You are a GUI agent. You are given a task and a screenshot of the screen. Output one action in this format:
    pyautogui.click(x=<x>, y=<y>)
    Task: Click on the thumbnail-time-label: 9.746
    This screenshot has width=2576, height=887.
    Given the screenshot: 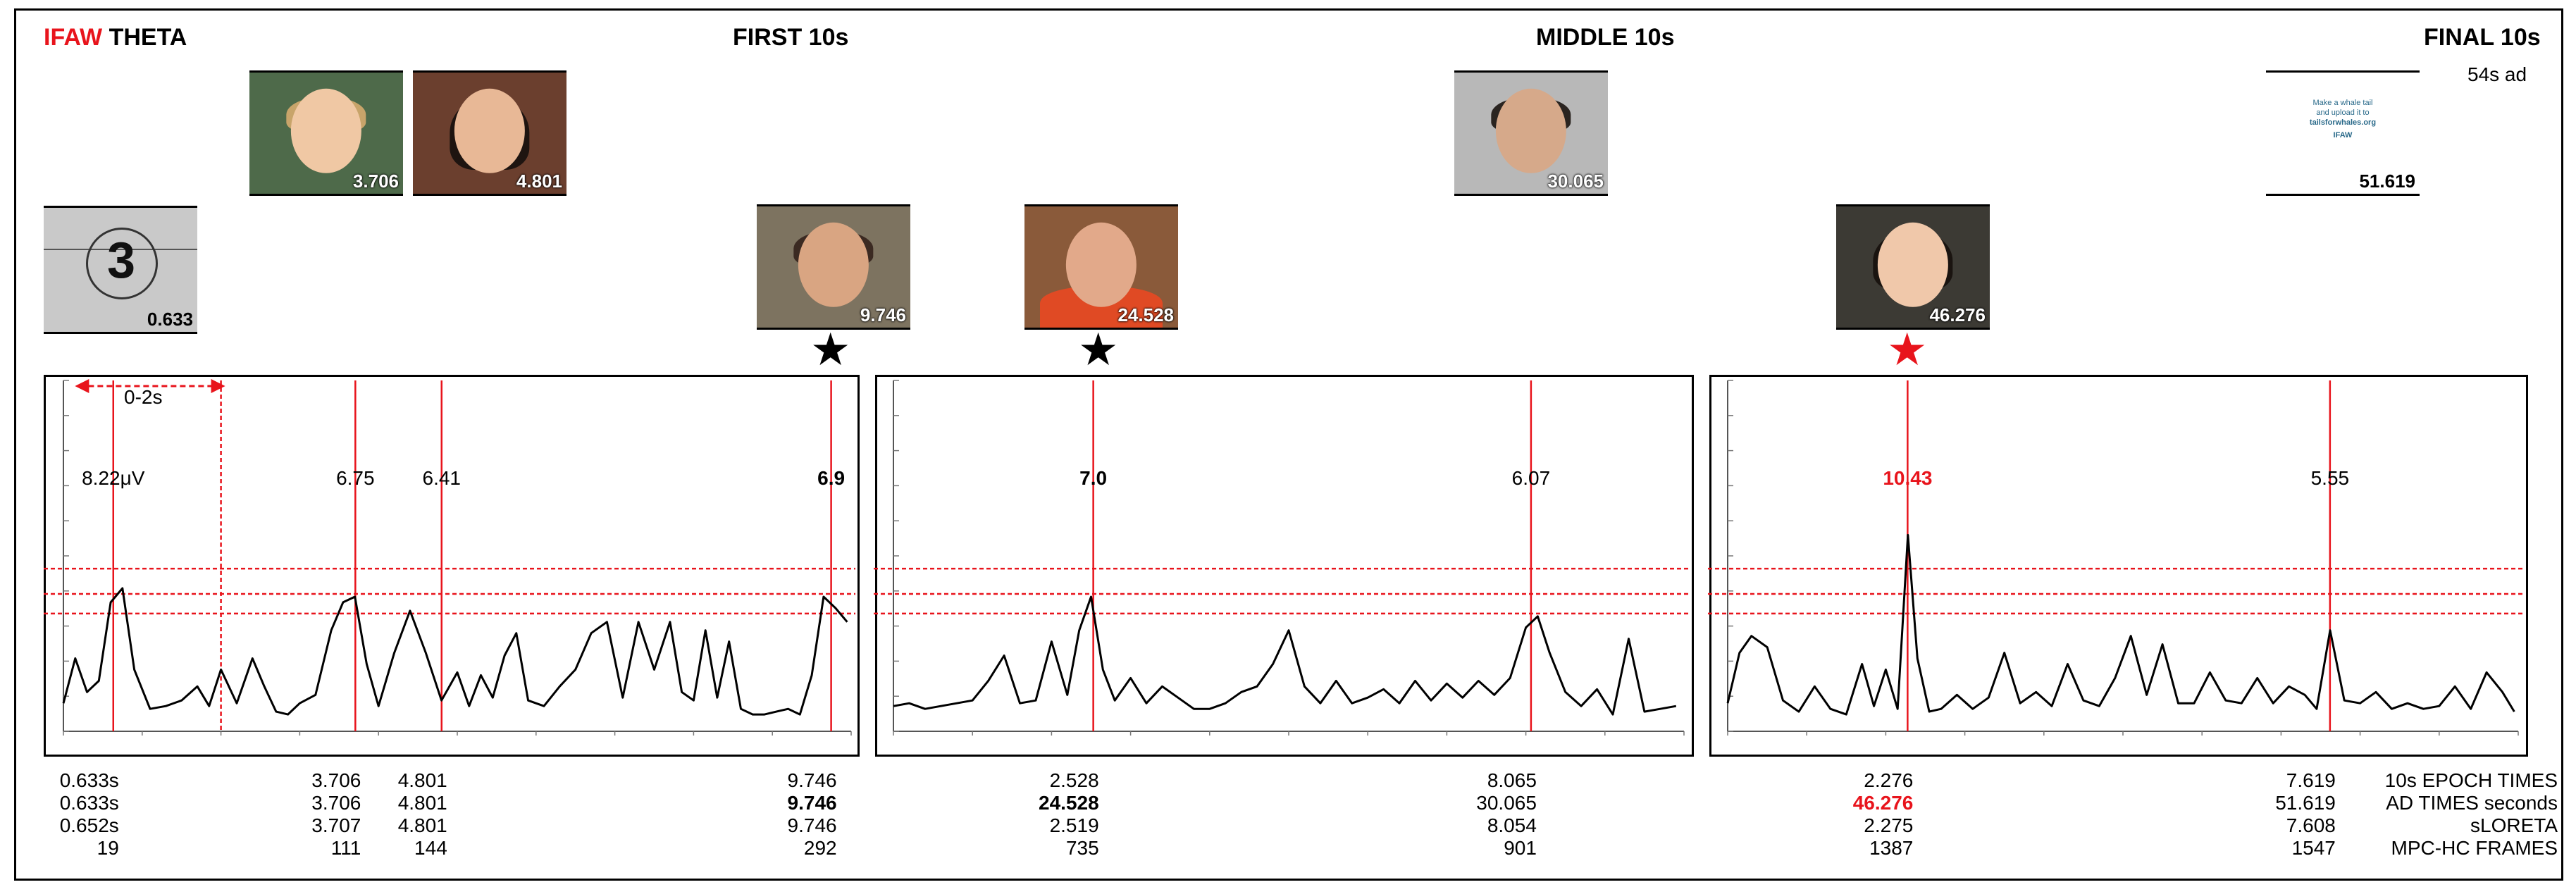 What is the action you would take?
    pyautogui.click(x=883, y=314)
    